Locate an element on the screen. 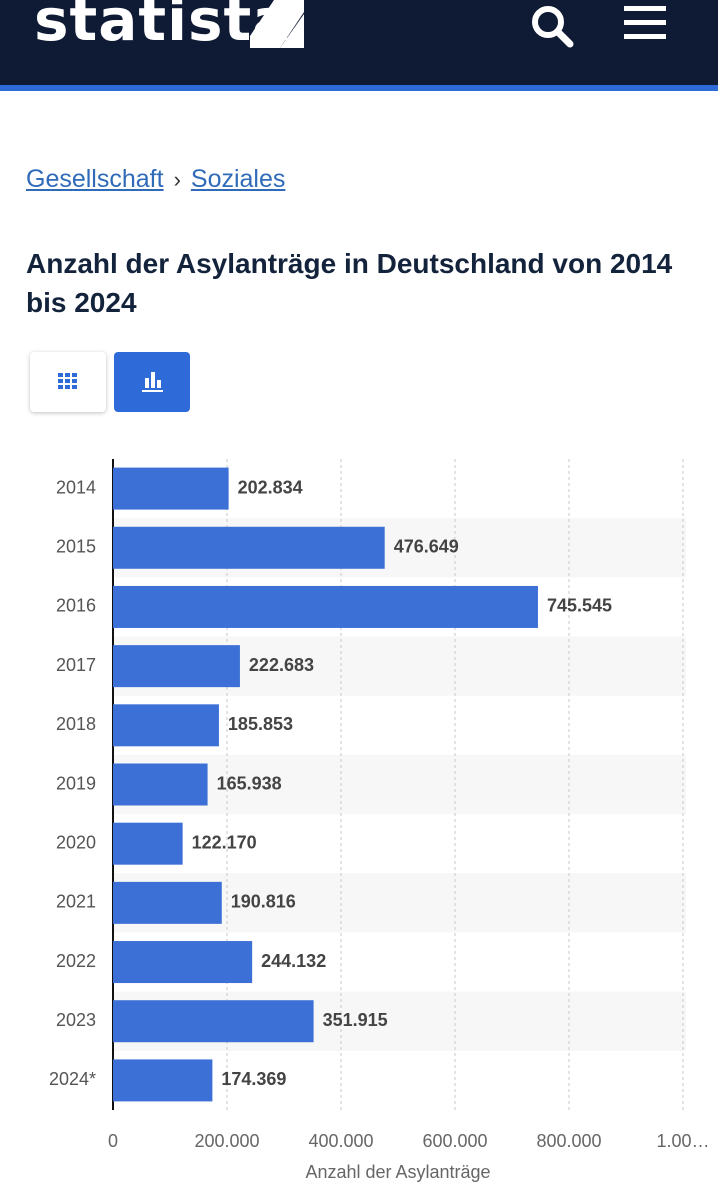 This screenshot has height=1200, width=718. breadcrumb-link: Soziales is located at coordinates (238, 179).